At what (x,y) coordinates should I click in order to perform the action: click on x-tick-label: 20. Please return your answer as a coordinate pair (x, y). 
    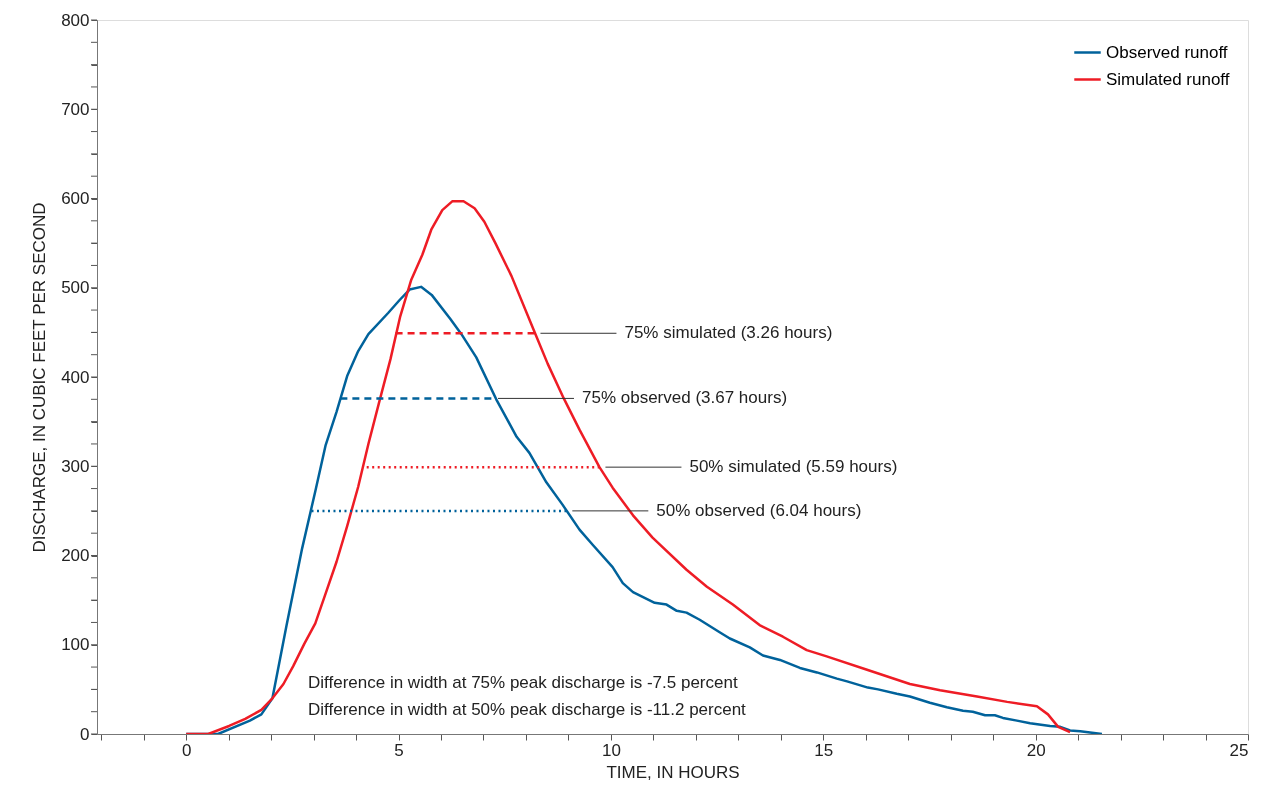
    Looking at the image, I should click on (1036, 750).